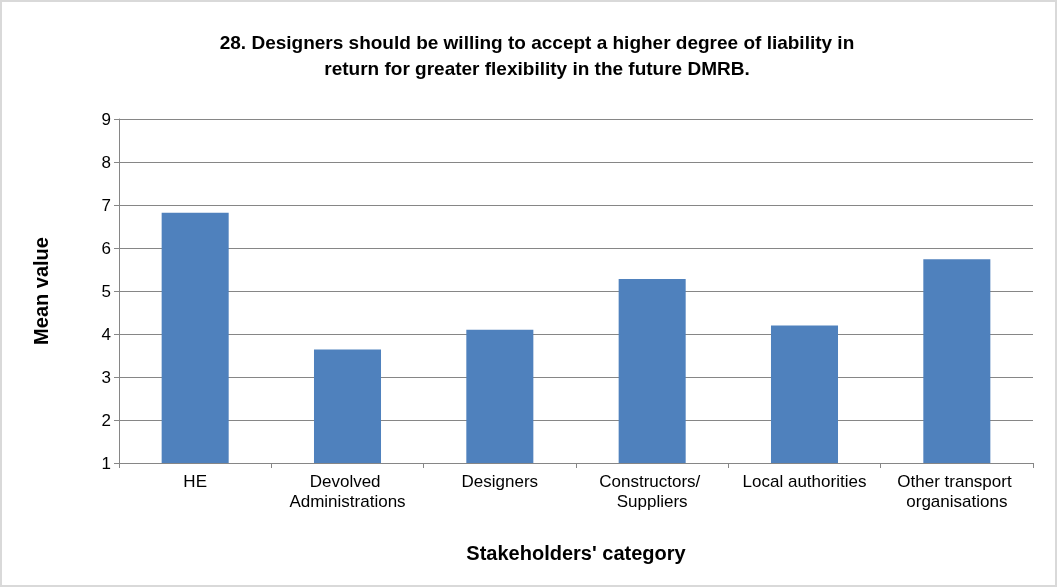 The width and height of the screenshot is (1057, 587). Describe the element at coordinates (106, 463) in the screenshot. I see `y-tick-label: 1` at that location.